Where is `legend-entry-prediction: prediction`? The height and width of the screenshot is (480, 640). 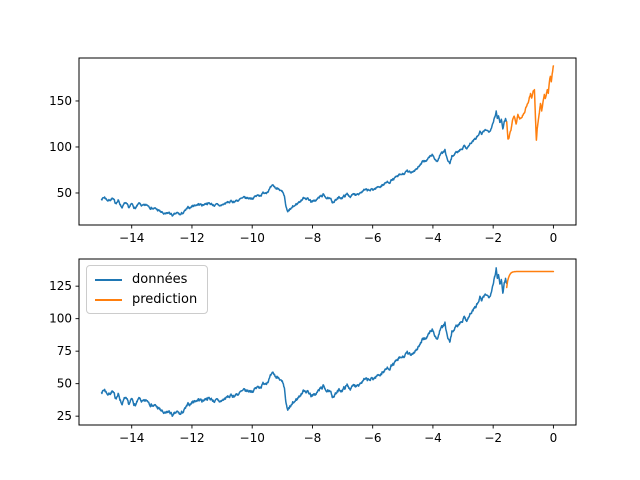
legend-entry-prediction: prediction is located at coordinates (146, 299).